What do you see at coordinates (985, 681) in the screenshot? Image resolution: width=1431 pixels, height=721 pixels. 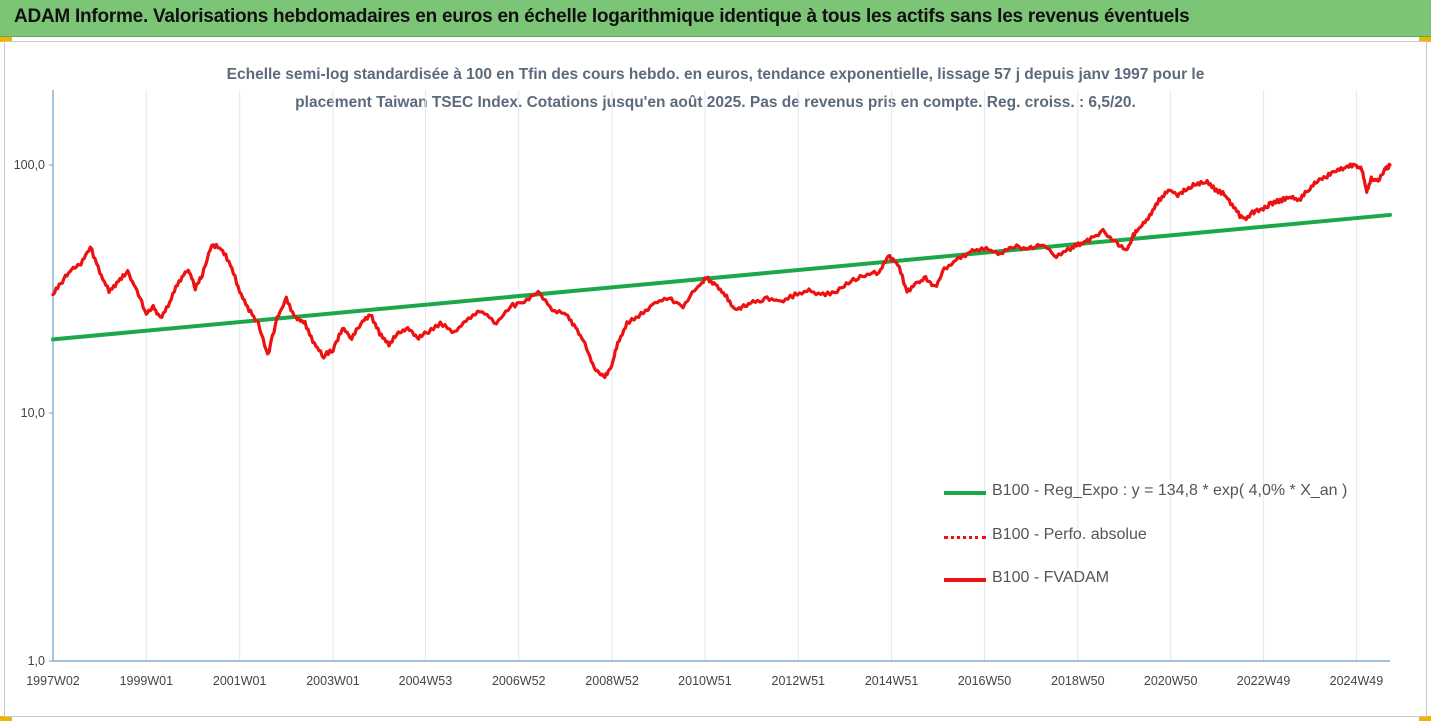 I see `x-tick-label-10: 2016W50` at bounding box center [985, 681].